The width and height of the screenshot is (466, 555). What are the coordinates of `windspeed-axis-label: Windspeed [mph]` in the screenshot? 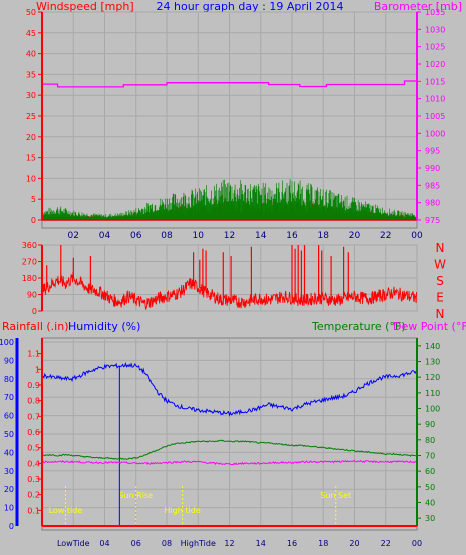 It's located at (85, 6).